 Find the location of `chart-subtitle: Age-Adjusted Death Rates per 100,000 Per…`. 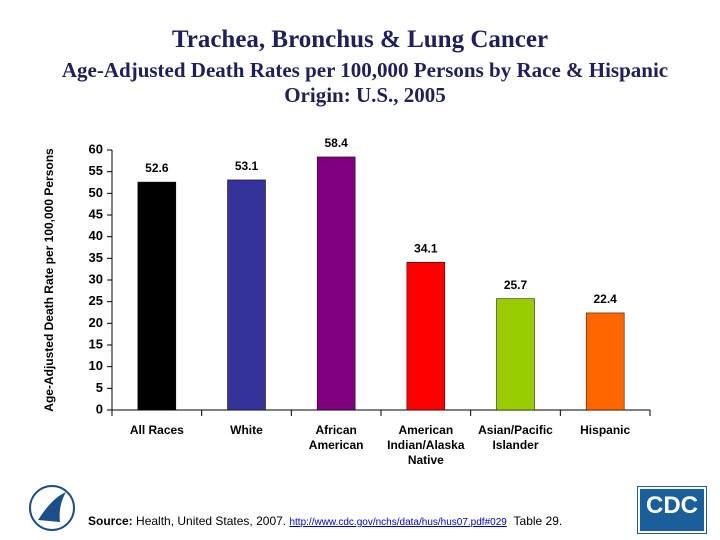

chart-subtitle: Age-Adjusted Death Rates per 100,000 Per… is located at coordinates (365, 82).